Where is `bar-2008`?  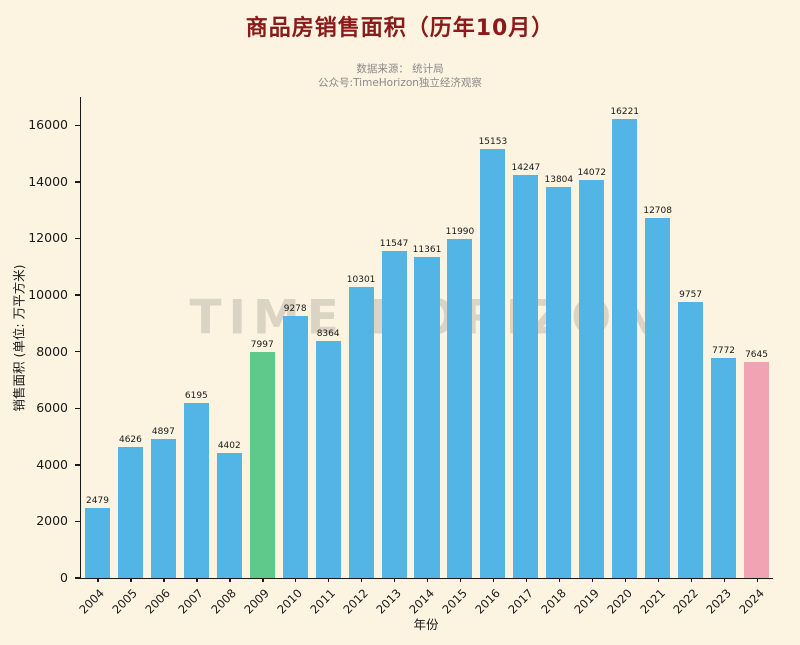
bar-2008 is located at coordinates (229, 515).